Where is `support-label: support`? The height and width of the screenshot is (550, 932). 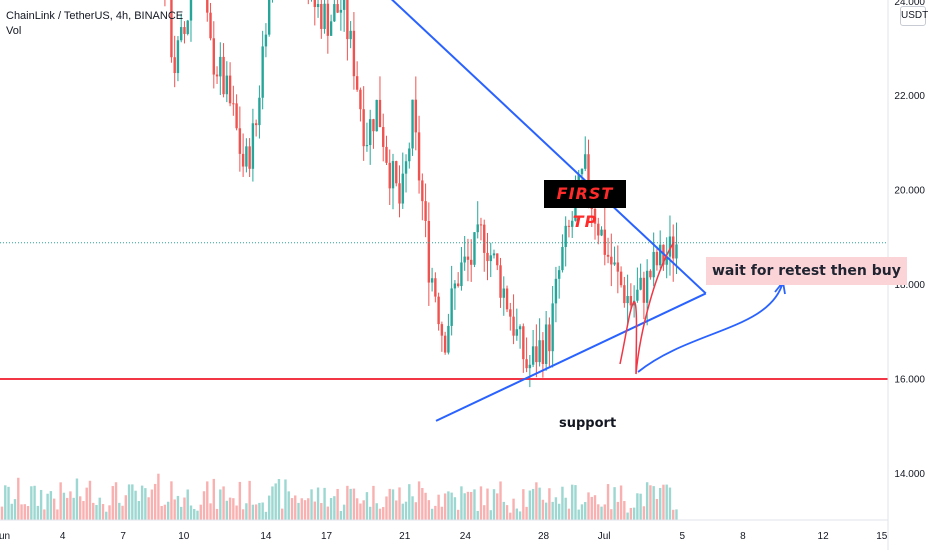
support-label: support is located at coordinates (588, 423).